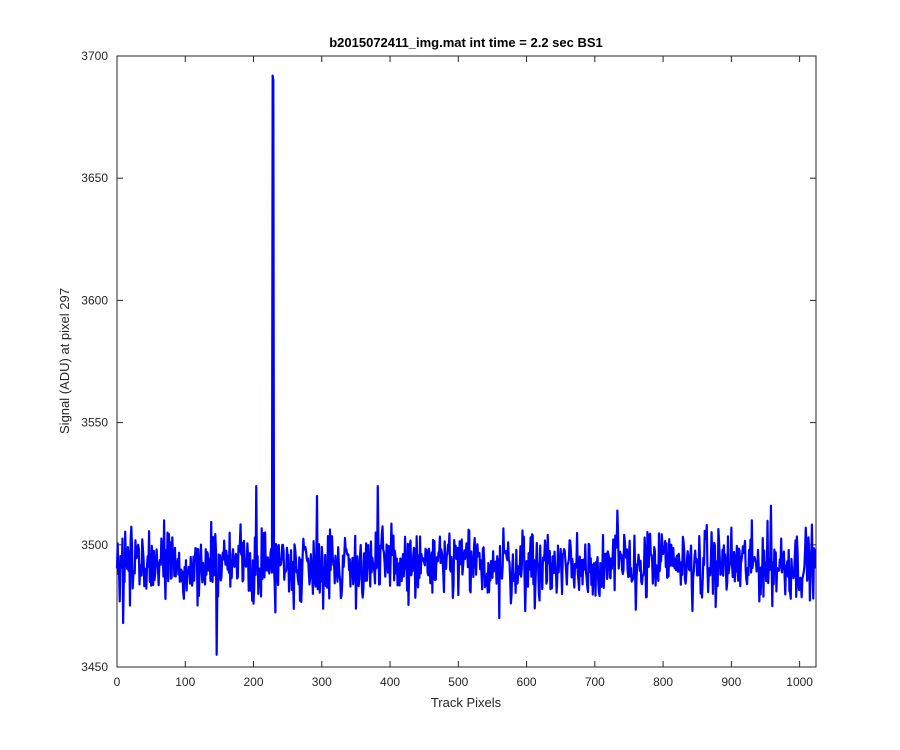 This screenshot has height=750, width=900. What do you see at coordinates (64, 361) in the screenshot?
I see `y-axis-label: Signal (ADU) at pixel 297` at bounding box center [64, 361].